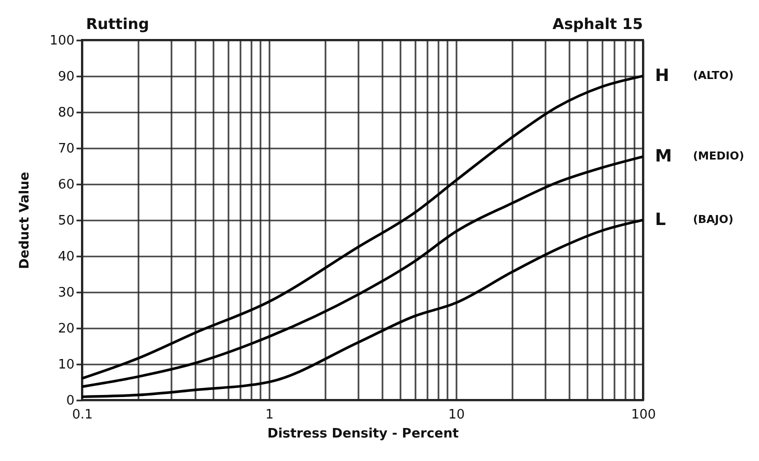 The width and height of the screenshot is (759, 461). What do you see at coordinates (66, 149) in the screenshot?
I see `y-tick-label: 70` at bounding box center [66, 149].